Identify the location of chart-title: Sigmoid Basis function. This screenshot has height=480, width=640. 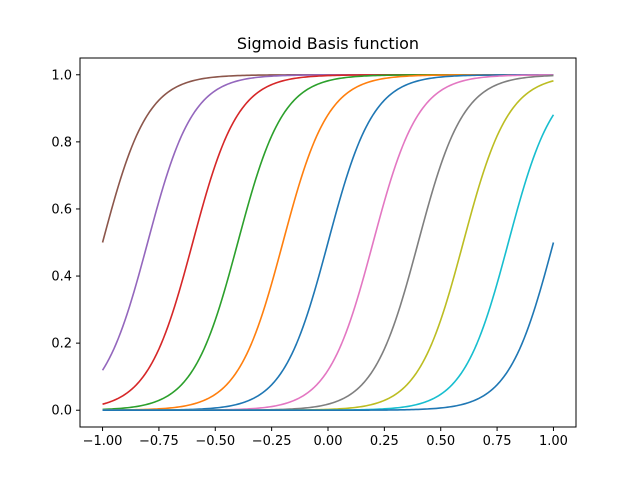
(328, 43).